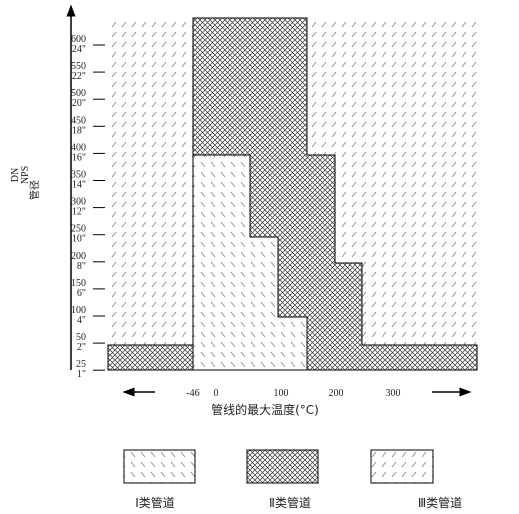 This screenshot has width=519, height=514. Describe the element at coordinates (81, 266) in the screenshot. I see `y-tick-nps: 8"` at that location.